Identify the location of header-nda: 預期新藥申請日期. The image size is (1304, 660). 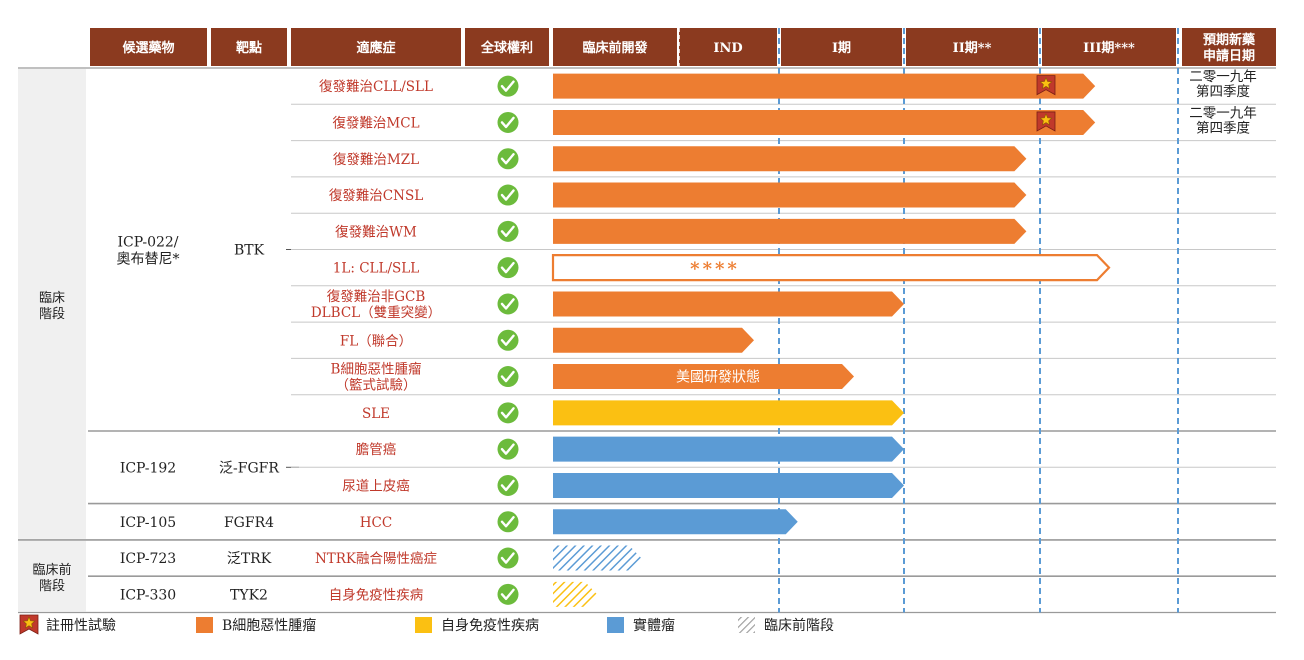
(1229, 48).